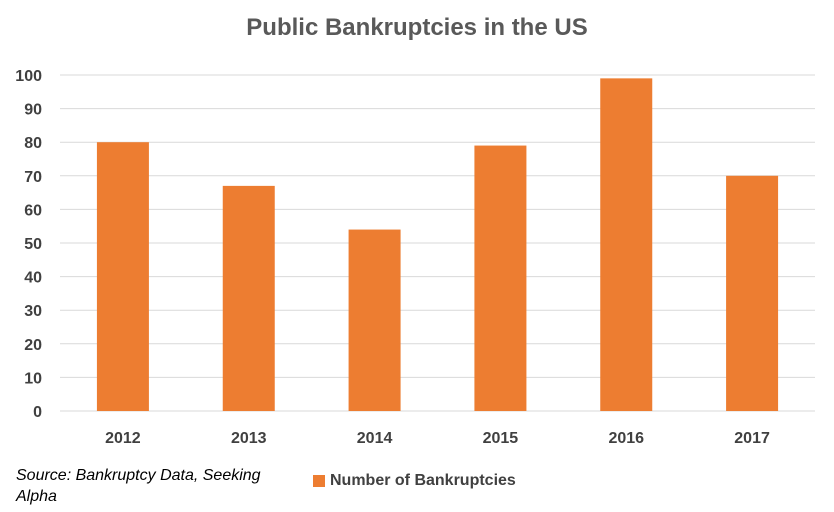 Image resolution: width=834 pixels, height=512 pixels. Describe the element at coordinates (248, 298) in the screenshot. I see `bar-2013` at that location.